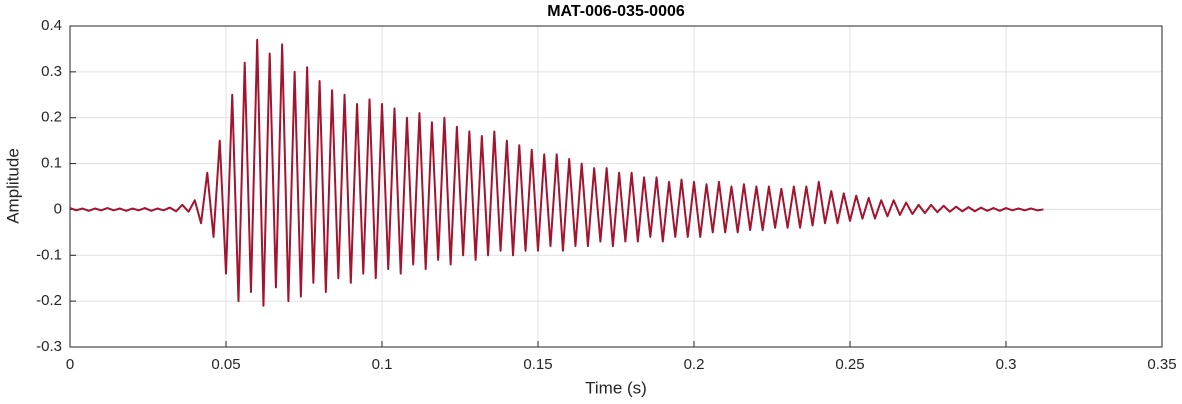 This screenshot has width=1182, height=404. I want to click on x-tick-label: 0.25, so click(849, 364).